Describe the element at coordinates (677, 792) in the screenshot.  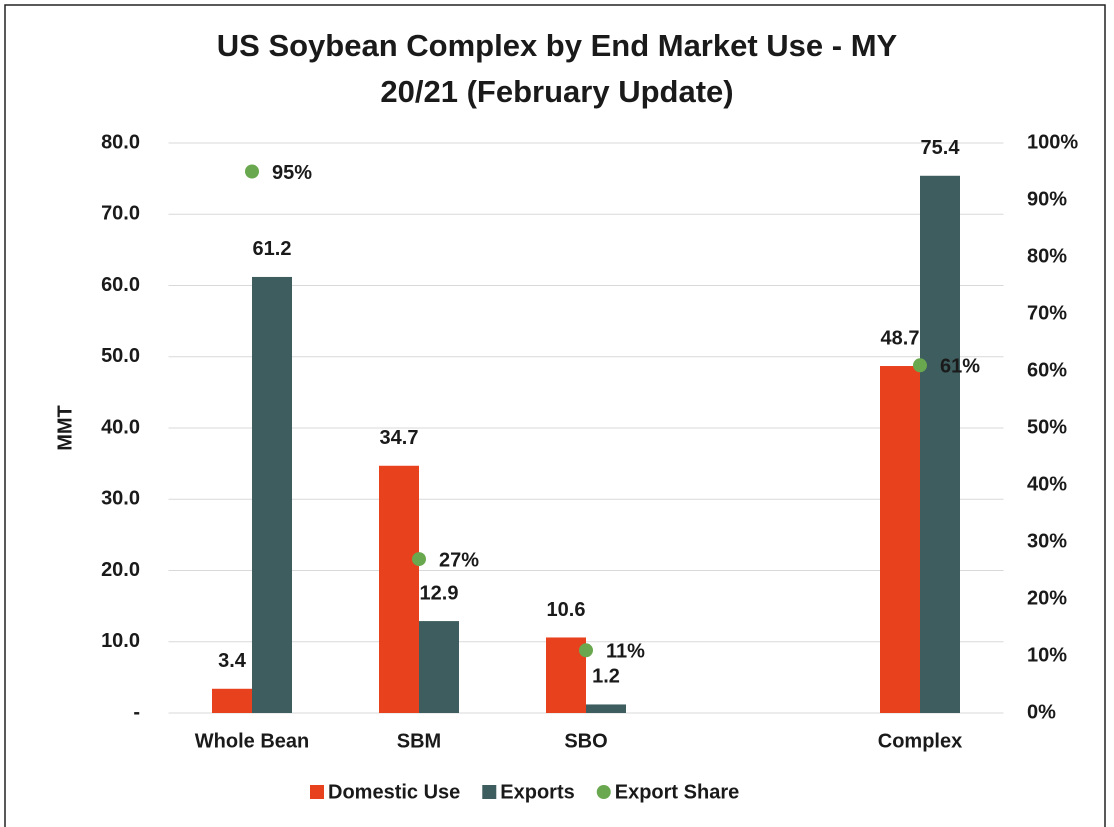
I see `legend-label: Export Share` at that location.